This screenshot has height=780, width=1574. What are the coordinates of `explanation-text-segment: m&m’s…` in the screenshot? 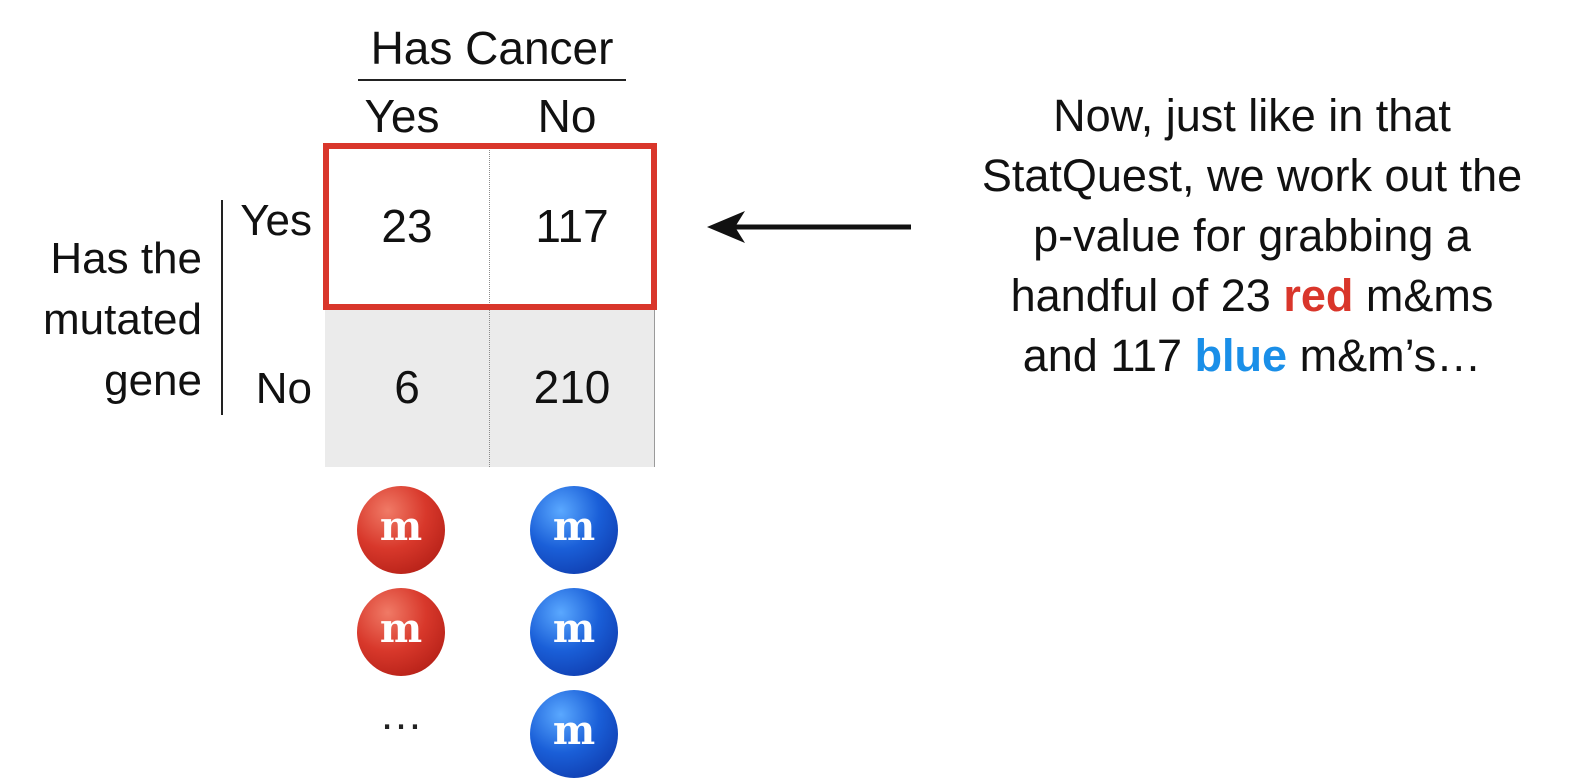 It's located at (1384, 355).